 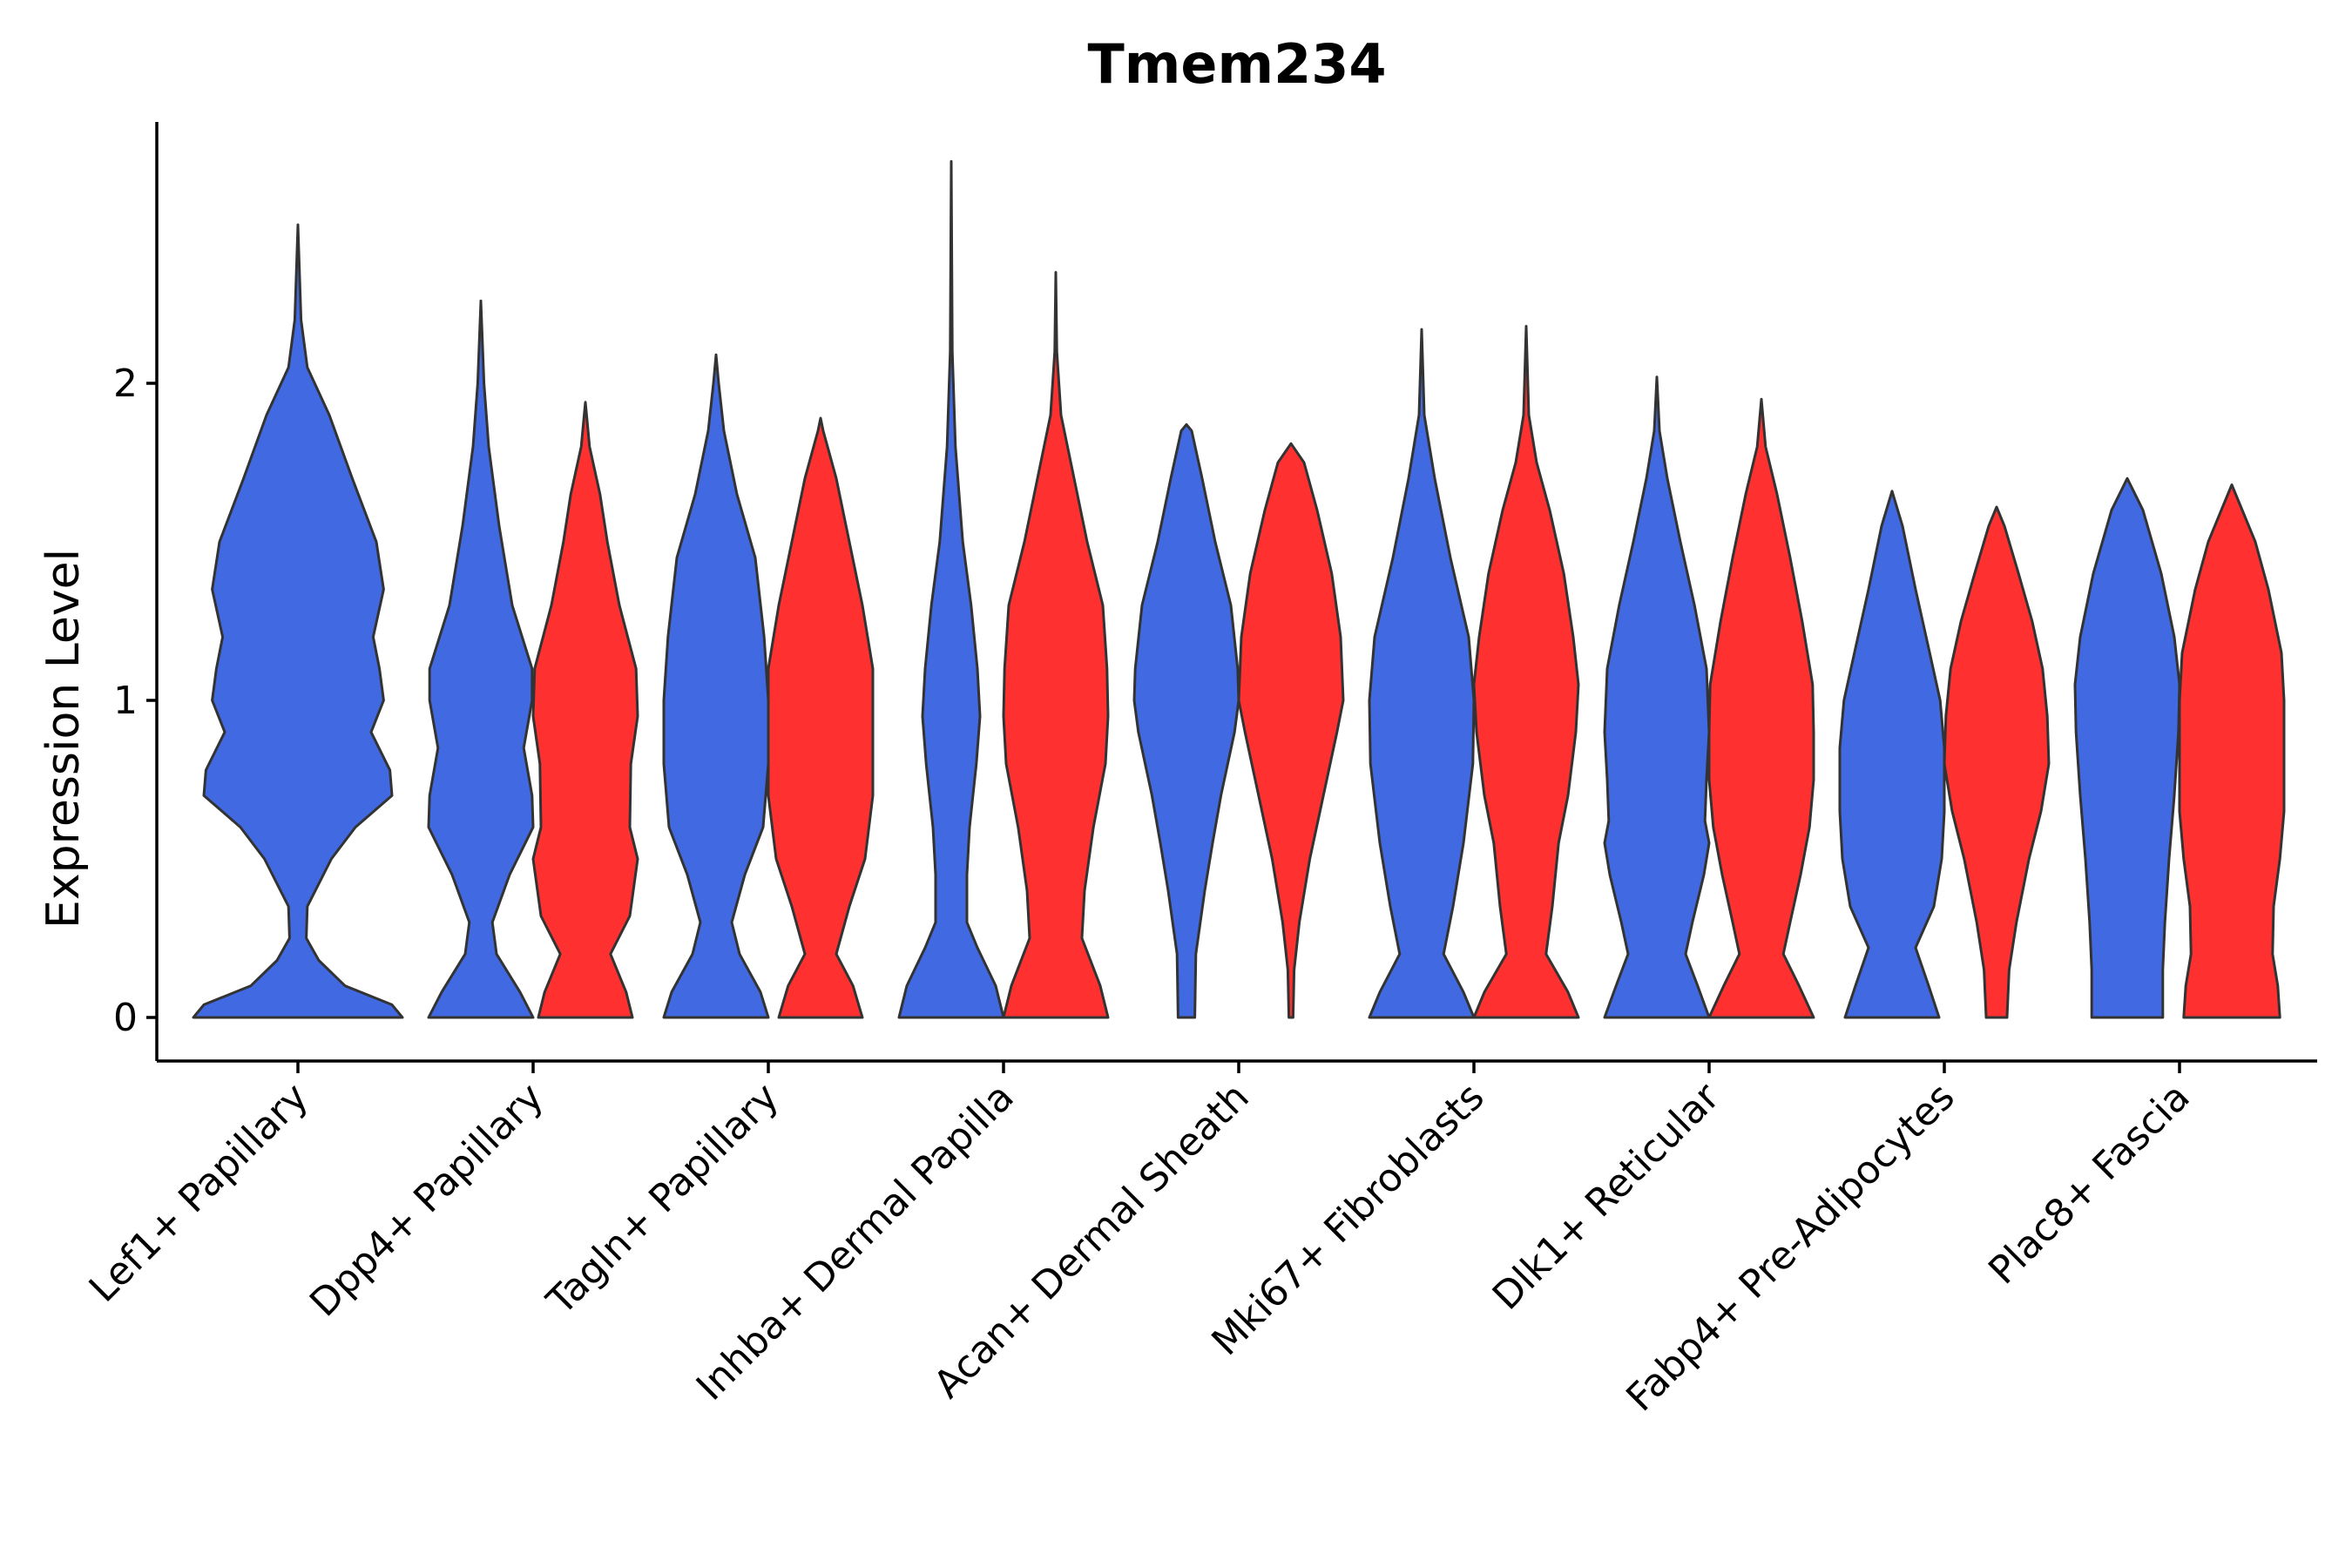 What do you see at coordinates (1892, 754) in the screenshot?
I see `violin-8-blue` at bounding box center [1892, 754].